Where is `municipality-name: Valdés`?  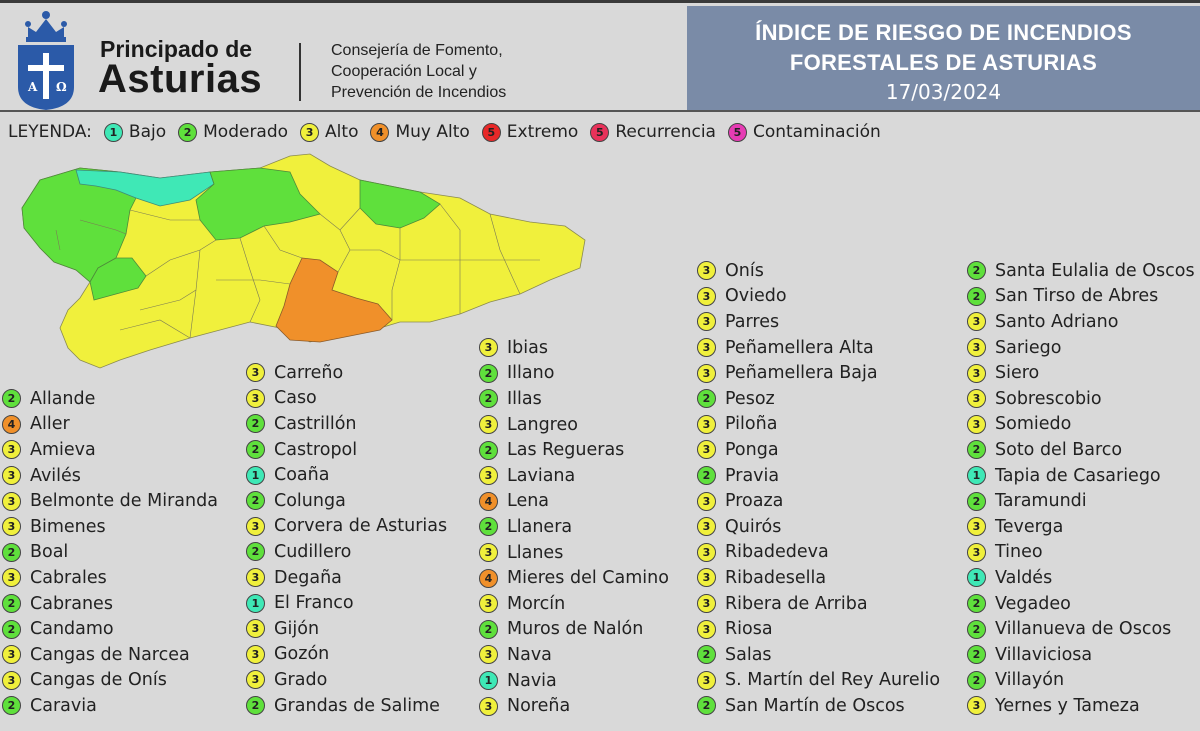
municipality-name: Valdés is located at coordinates (1024, 577).